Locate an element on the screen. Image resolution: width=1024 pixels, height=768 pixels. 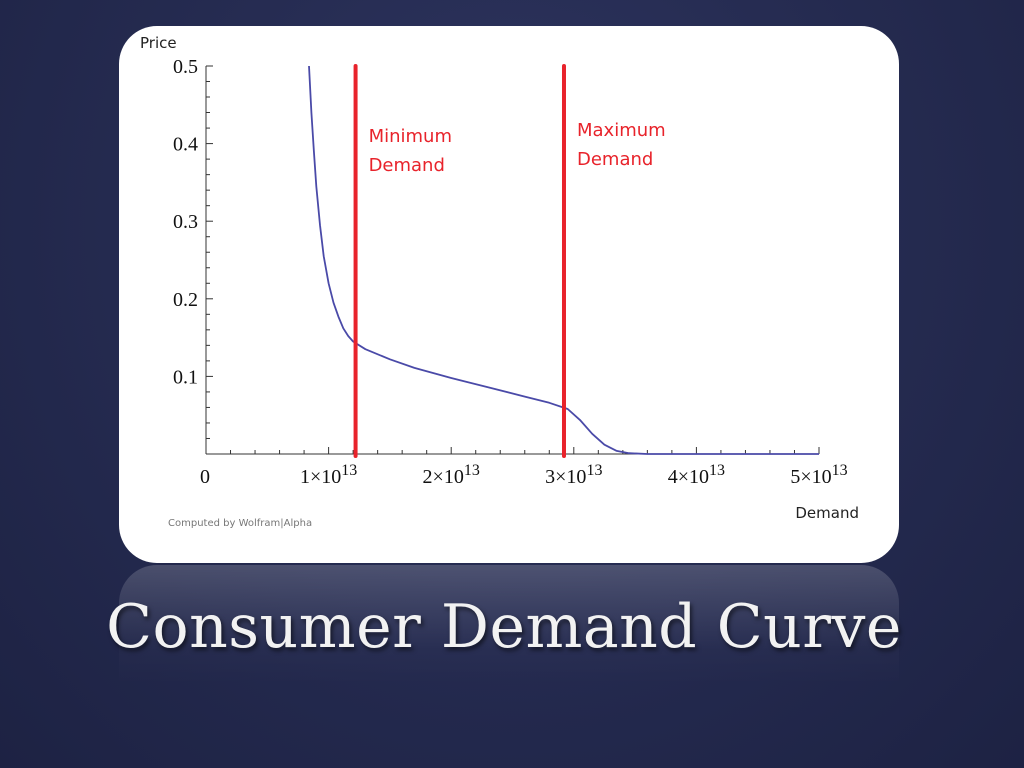
chart-credit: Computed by Wolfram|Alpha is located at coordinates (240, 523).